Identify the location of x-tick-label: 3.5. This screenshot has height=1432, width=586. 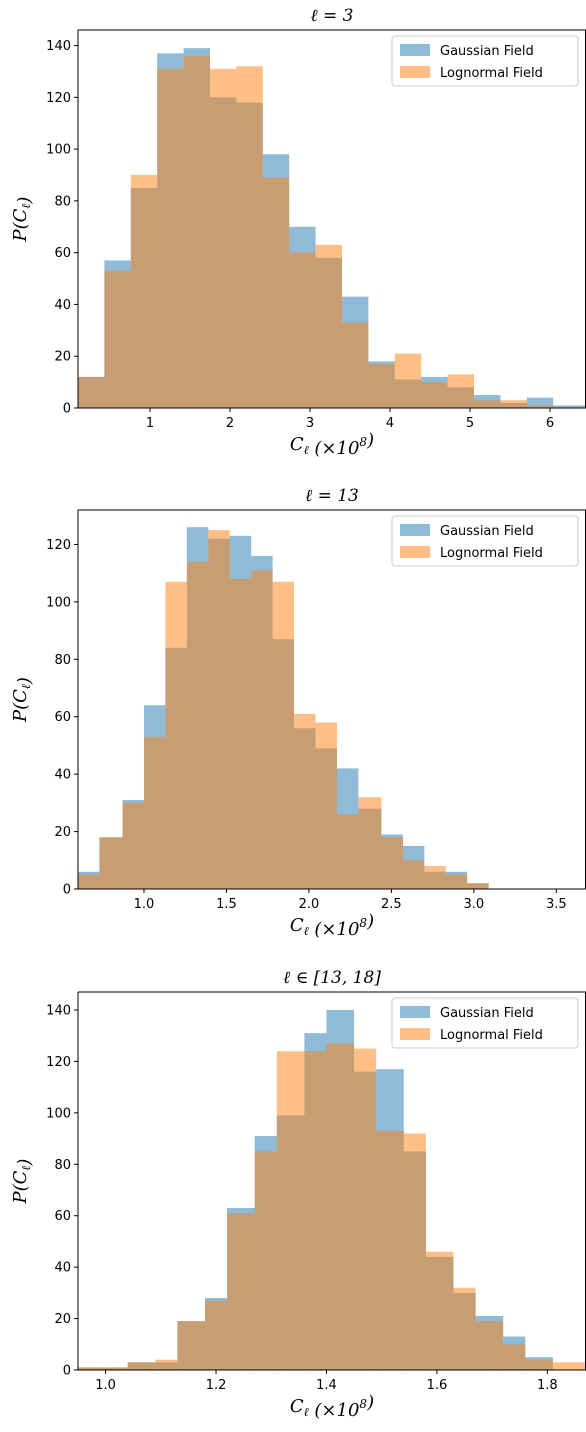
(556, 904).